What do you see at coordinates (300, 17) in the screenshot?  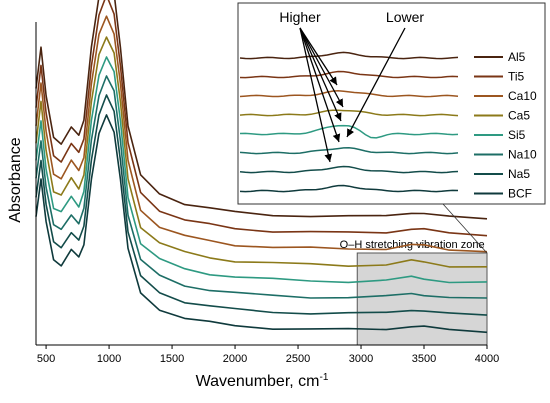 I see `higher-annotation: Higher` at bounding box center [300, 17].